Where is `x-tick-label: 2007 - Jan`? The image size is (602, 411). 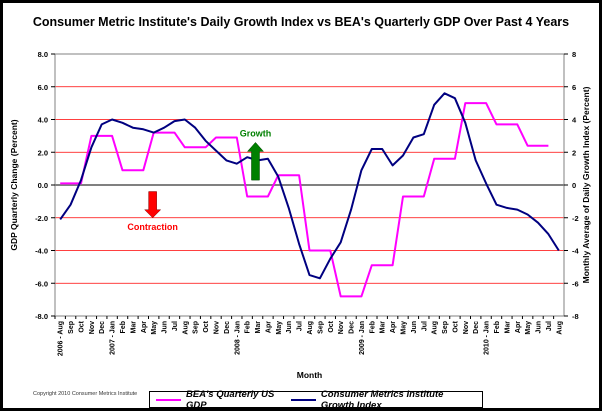
x-tick-label: 2007 - Jan is located at coordinates (113, 338).